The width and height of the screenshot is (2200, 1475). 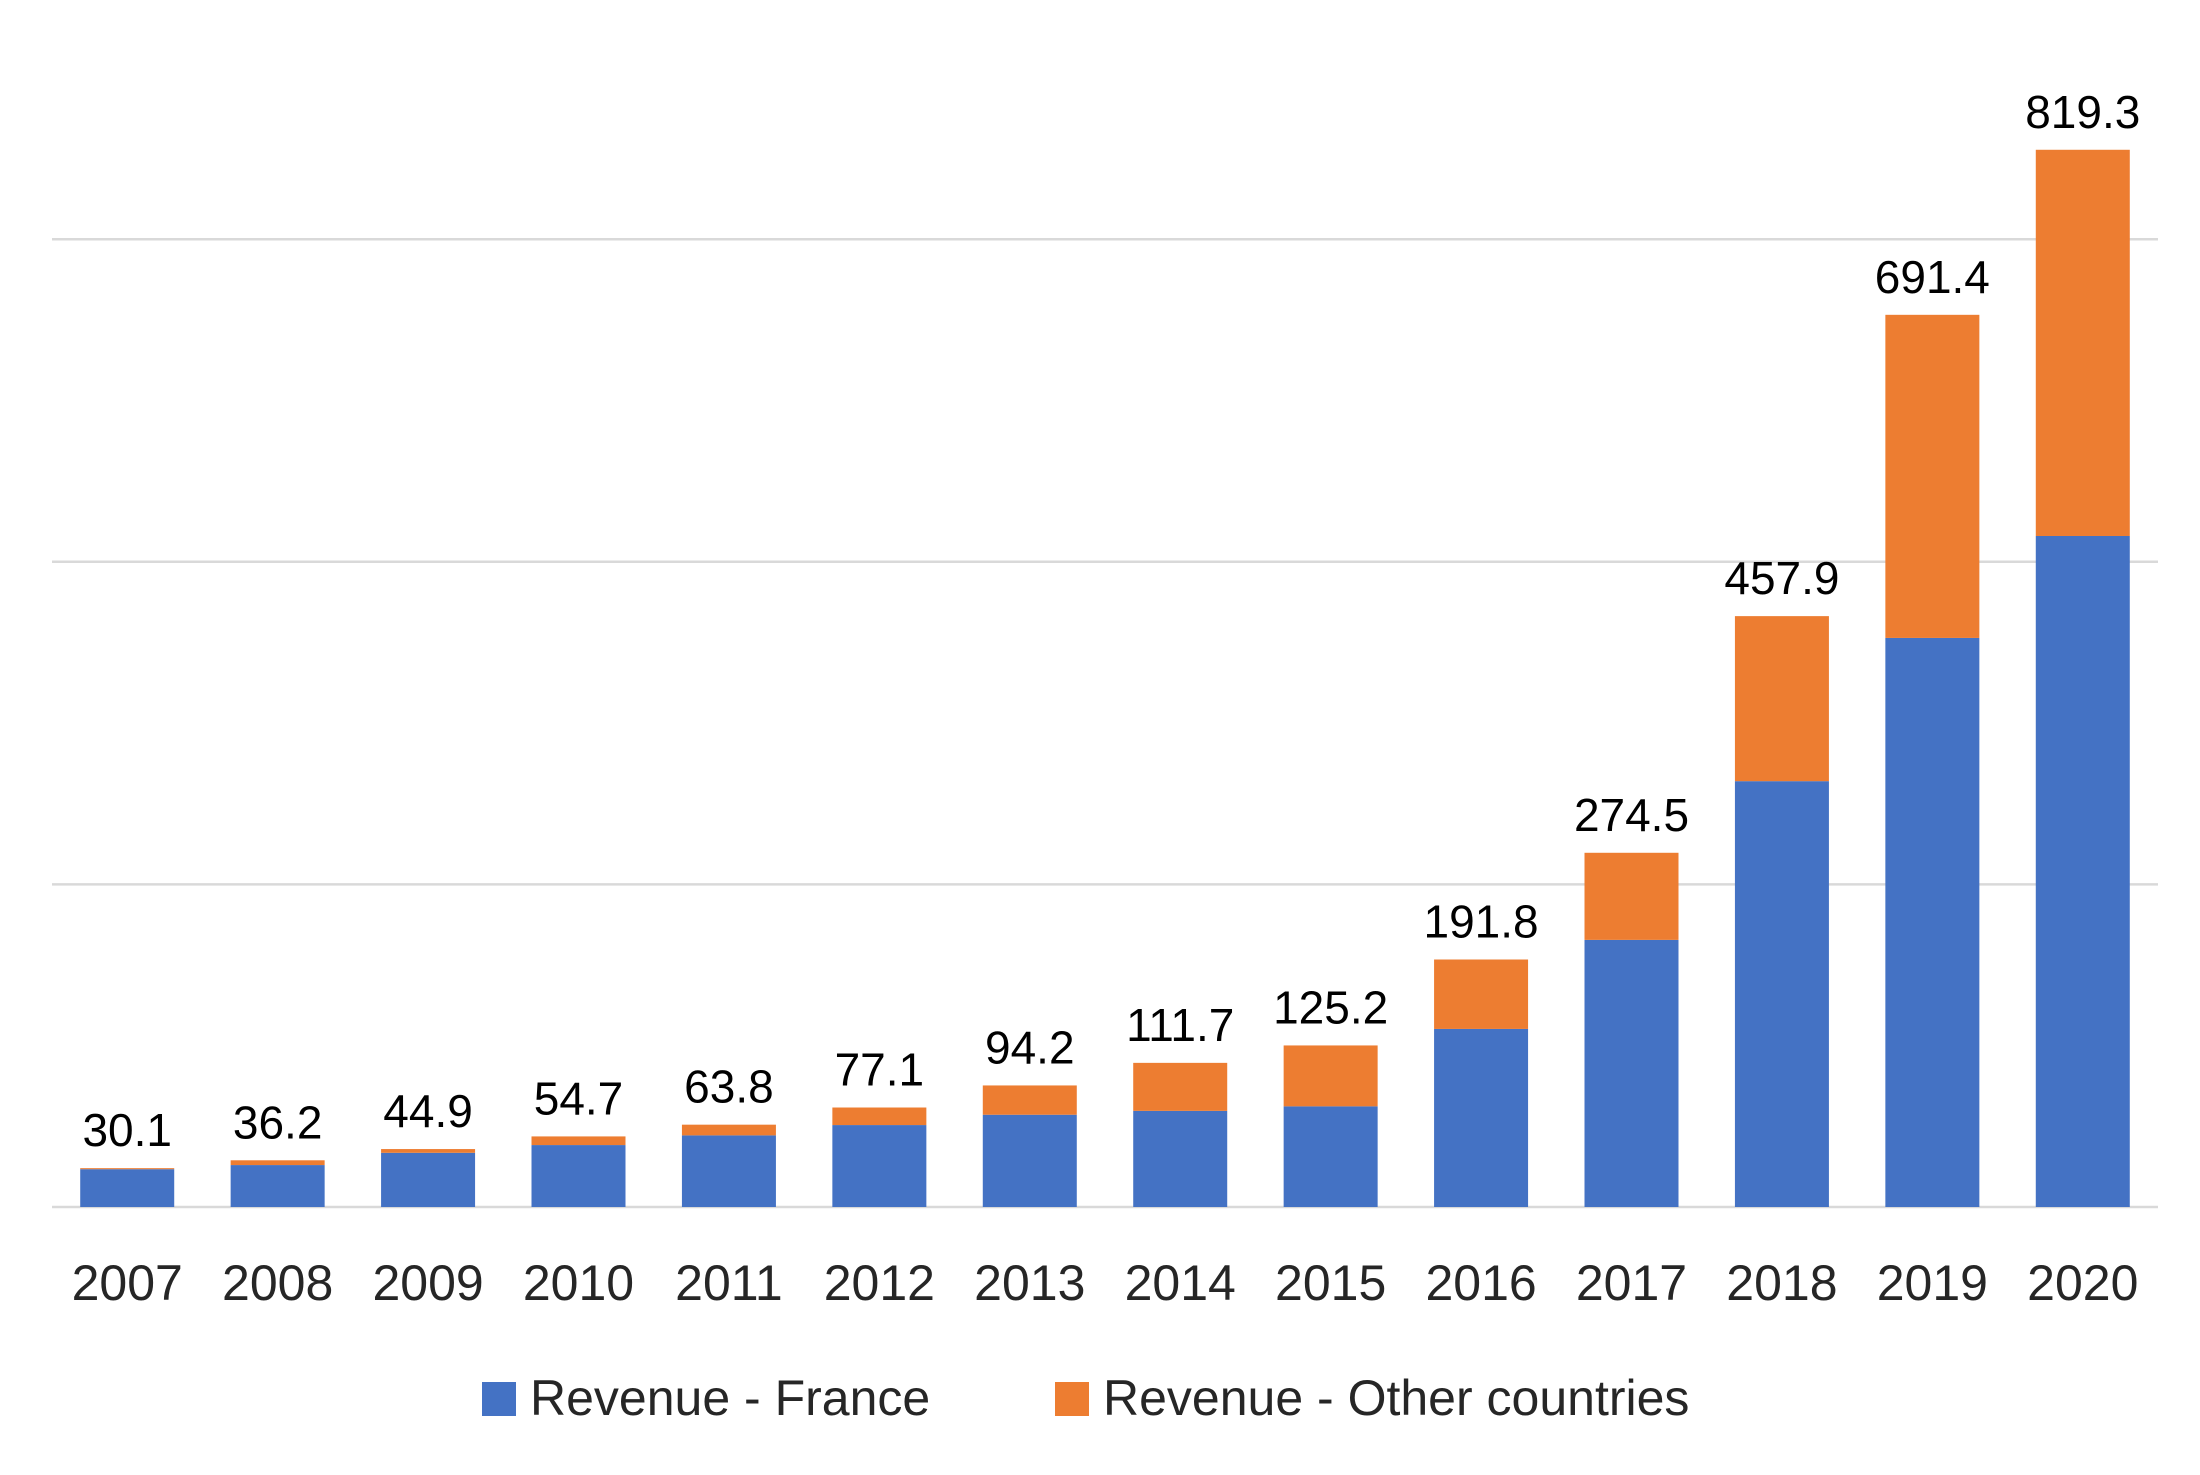 What do you see at coordinates (127, 1283) in the screenshot?
I see `x-tick-2007: 2007` at bounding box center [127, 1283].